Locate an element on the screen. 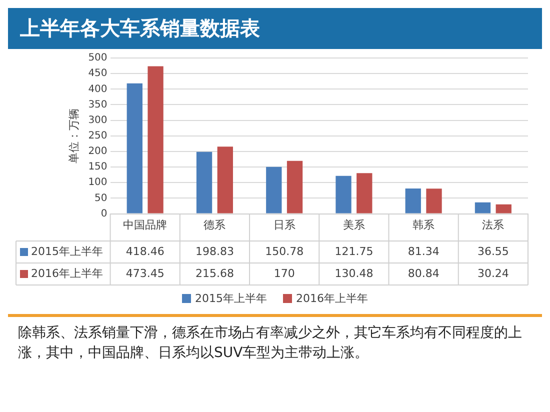 The image size is (550, 412). y-tick-label: 150 is located at coordinates (98, 167).